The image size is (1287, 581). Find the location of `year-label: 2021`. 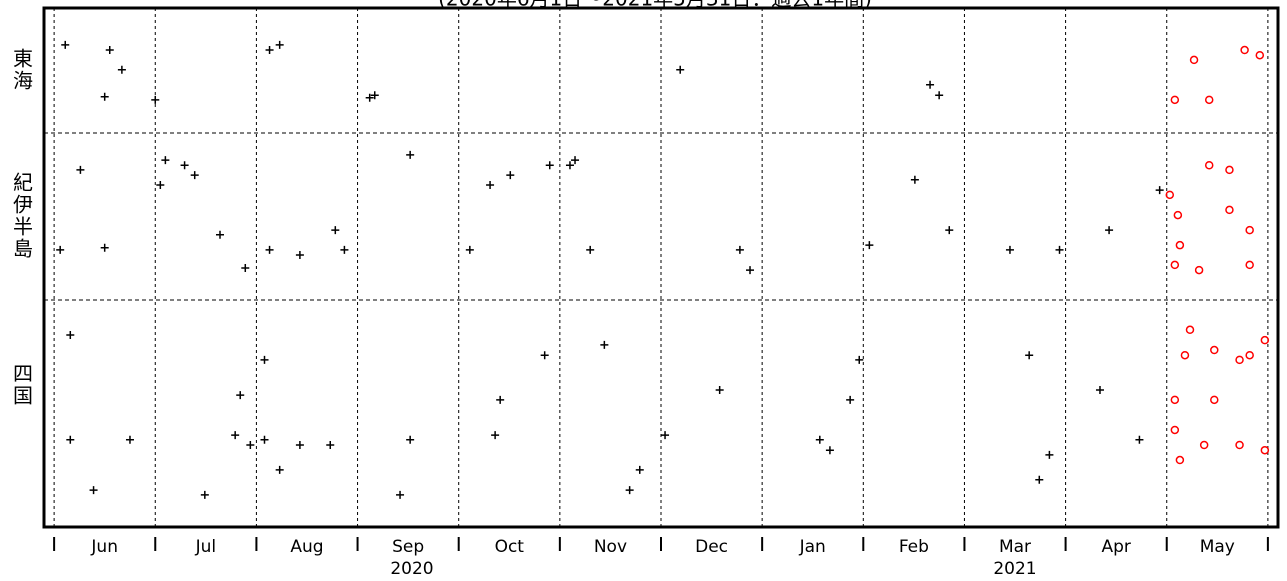

year-label: 2021 is located at coordinates (1014, 569).